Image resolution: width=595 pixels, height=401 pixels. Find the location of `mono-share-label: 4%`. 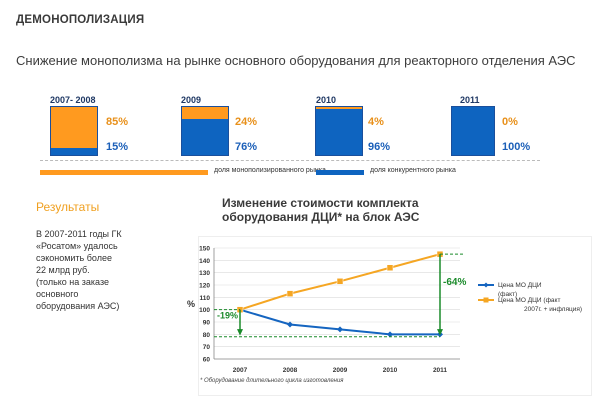

mono-share-label: 4% is located at coordinates (376, 122).